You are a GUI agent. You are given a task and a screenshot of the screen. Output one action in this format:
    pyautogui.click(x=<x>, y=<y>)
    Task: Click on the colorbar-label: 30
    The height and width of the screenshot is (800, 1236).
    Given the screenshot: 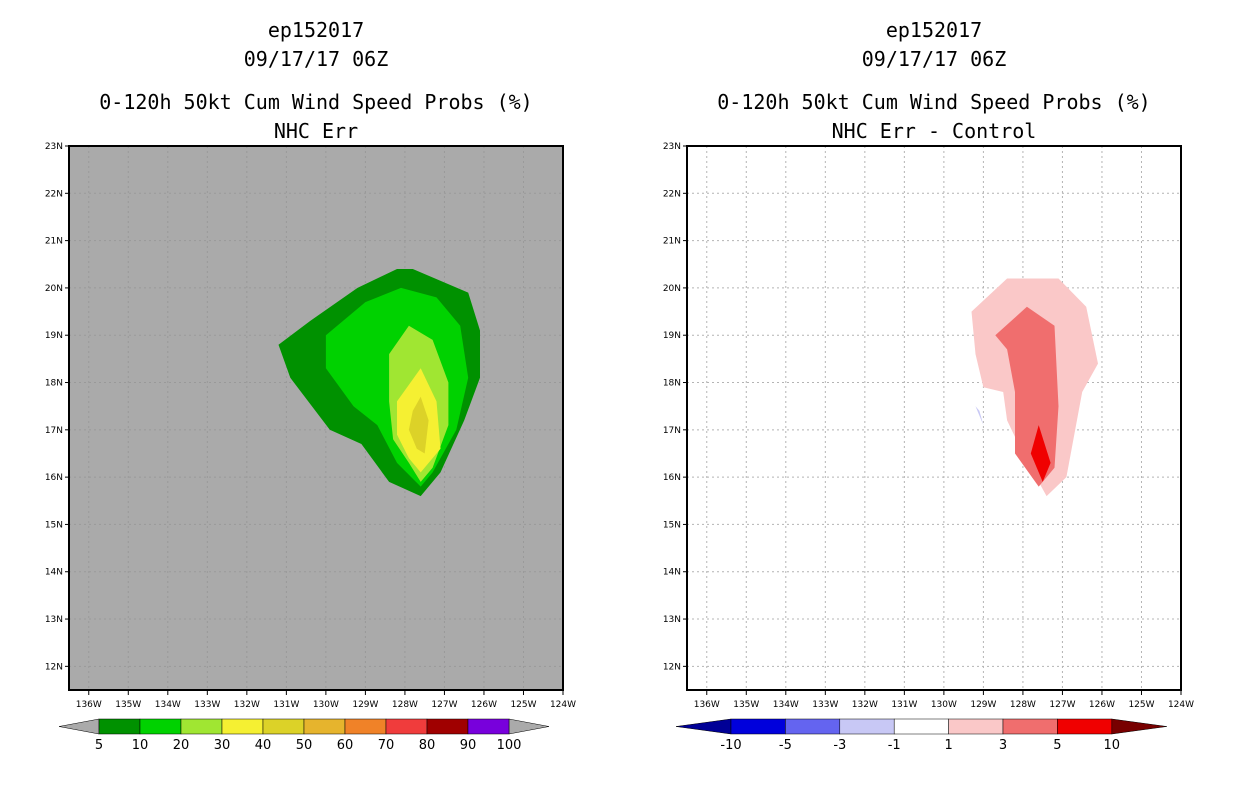 What is the action you would take?
    pyautogui.click(x=222, y=745)
    